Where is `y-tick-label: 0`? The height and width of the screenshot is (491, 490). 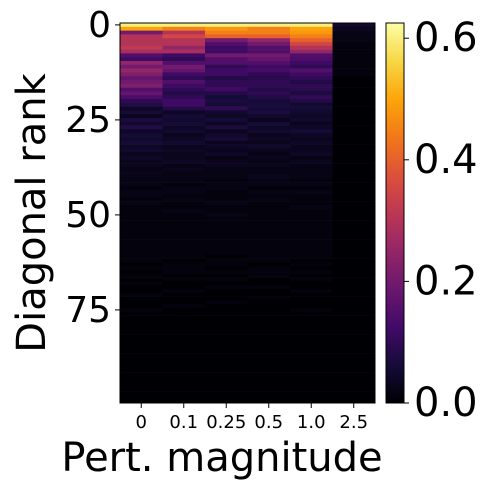 y-tick-label: 0 is located at coordinates (99, 25).